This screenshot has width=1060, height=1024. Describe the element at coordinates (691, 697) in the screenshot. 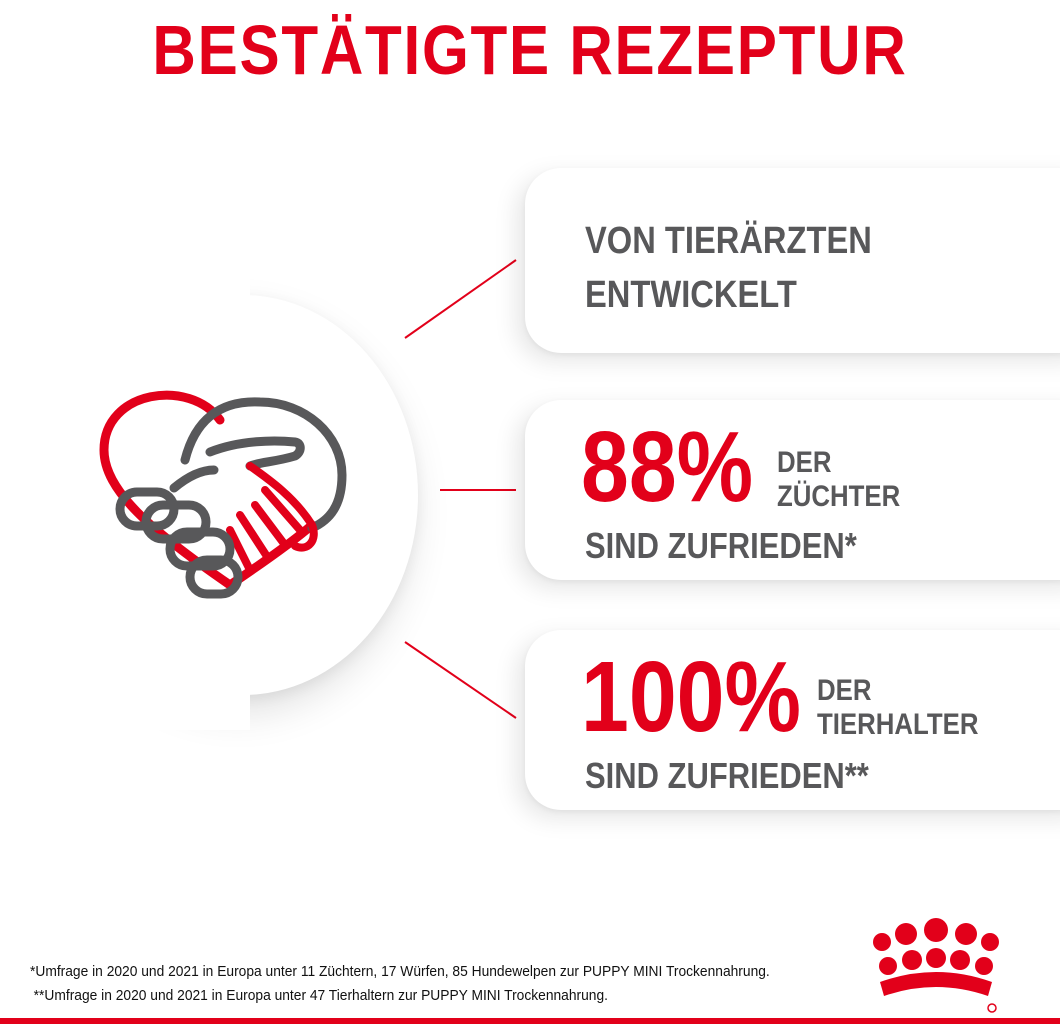

I see `stat-value: 100%` at that location.